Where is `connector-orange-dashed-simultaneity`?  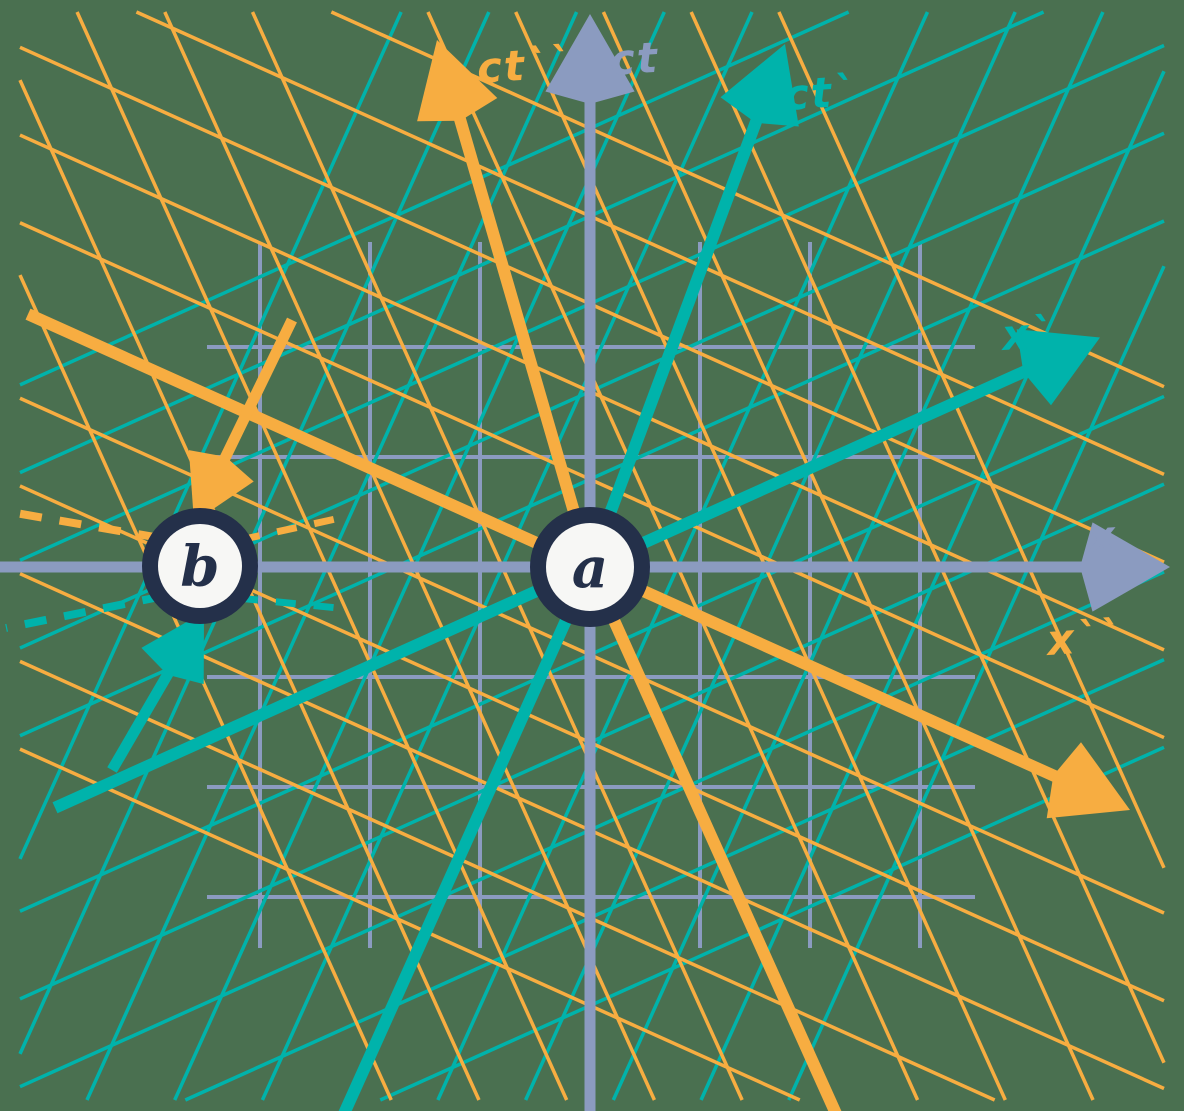
connector-orange-dashed-simultaneity is located at coordinates (85, 525).